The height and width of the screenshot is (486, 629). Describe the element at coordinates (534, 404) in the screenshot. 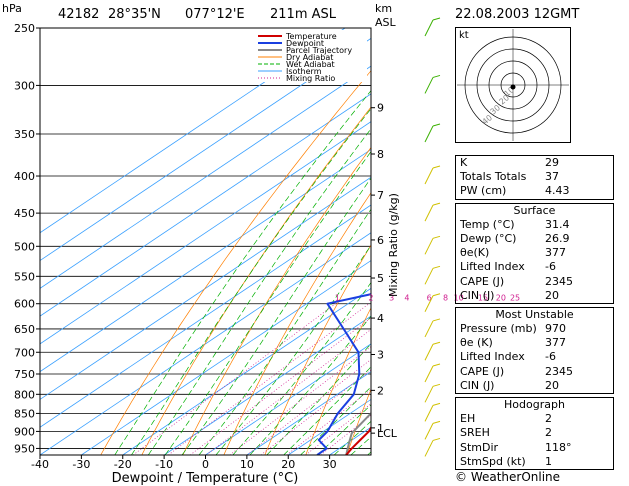

I see `hodograph-title: Hodograph` at that location.